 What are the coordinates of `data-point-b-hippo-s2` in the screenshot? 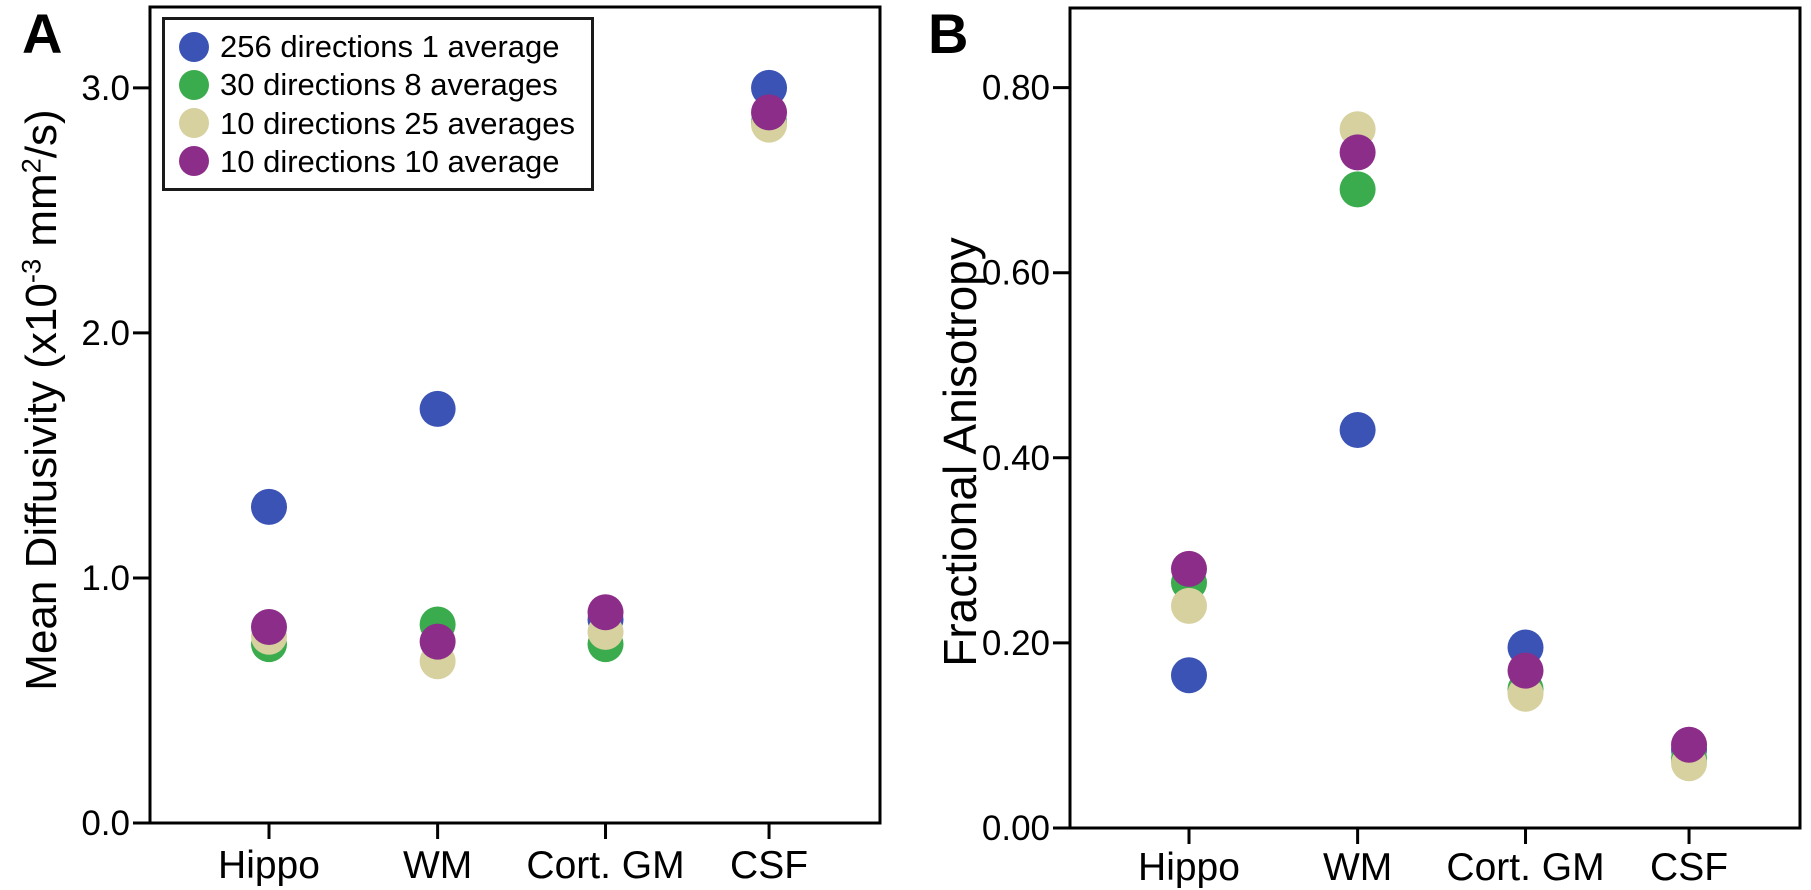 It's located at (1188, 605).